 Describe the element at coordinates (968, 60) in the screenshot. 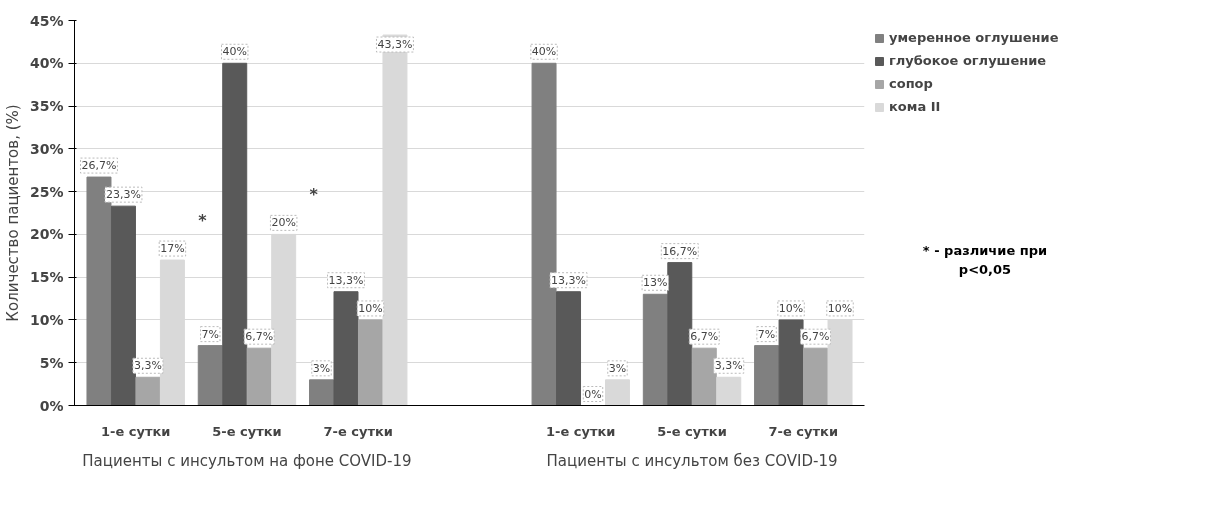

I see `legend-label: глубокое оглушение` at that location.